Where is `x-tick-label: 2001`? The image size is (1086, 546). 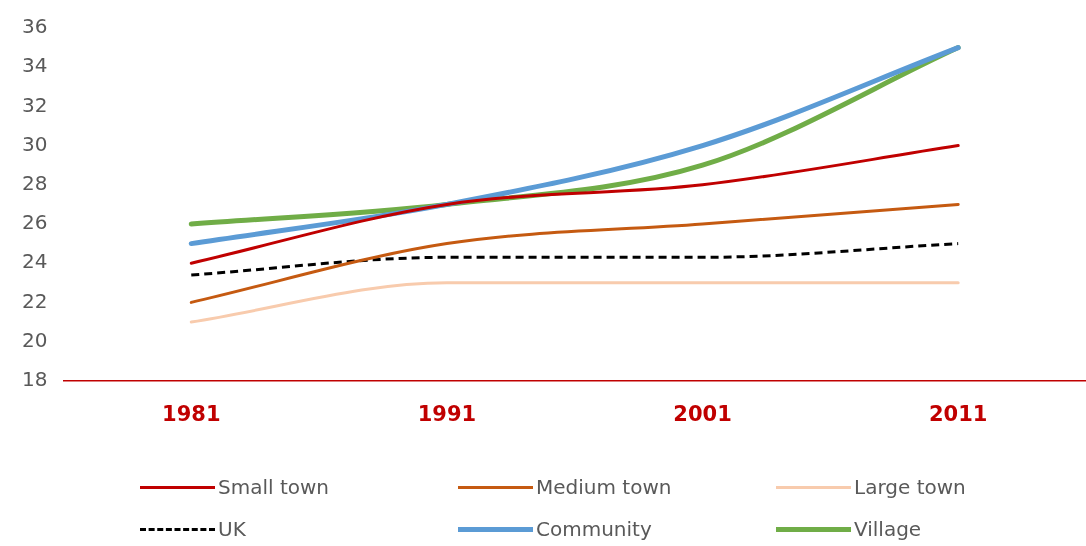
x-tick-label: 2001 is located at coordinates (702, 413).